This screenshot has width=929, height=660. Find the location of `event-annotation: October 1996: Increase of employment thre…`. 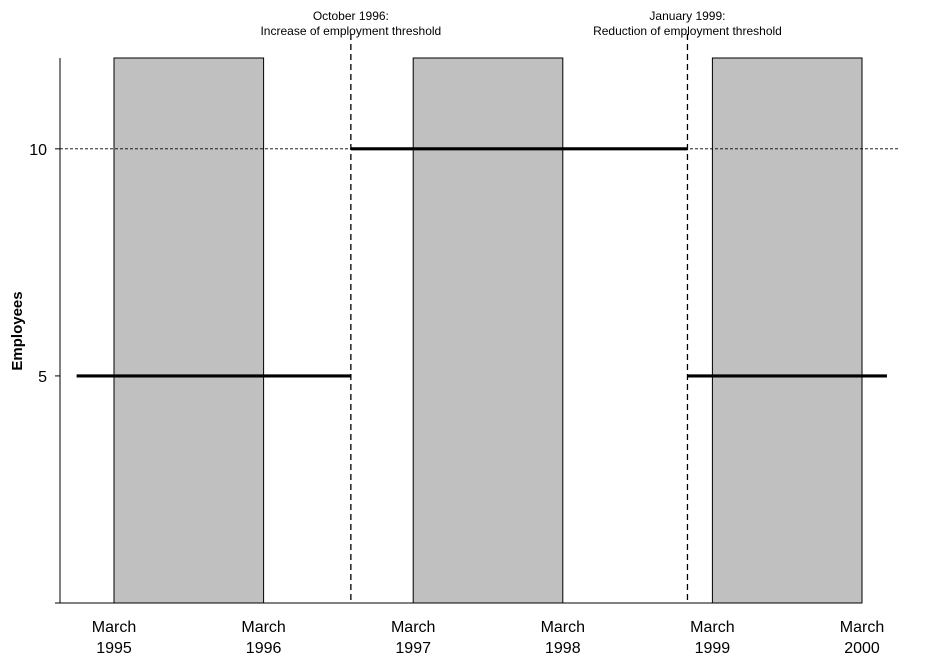

event-annotation: October 1996: Increase of employment thre… is located at coordinates (350, 23).